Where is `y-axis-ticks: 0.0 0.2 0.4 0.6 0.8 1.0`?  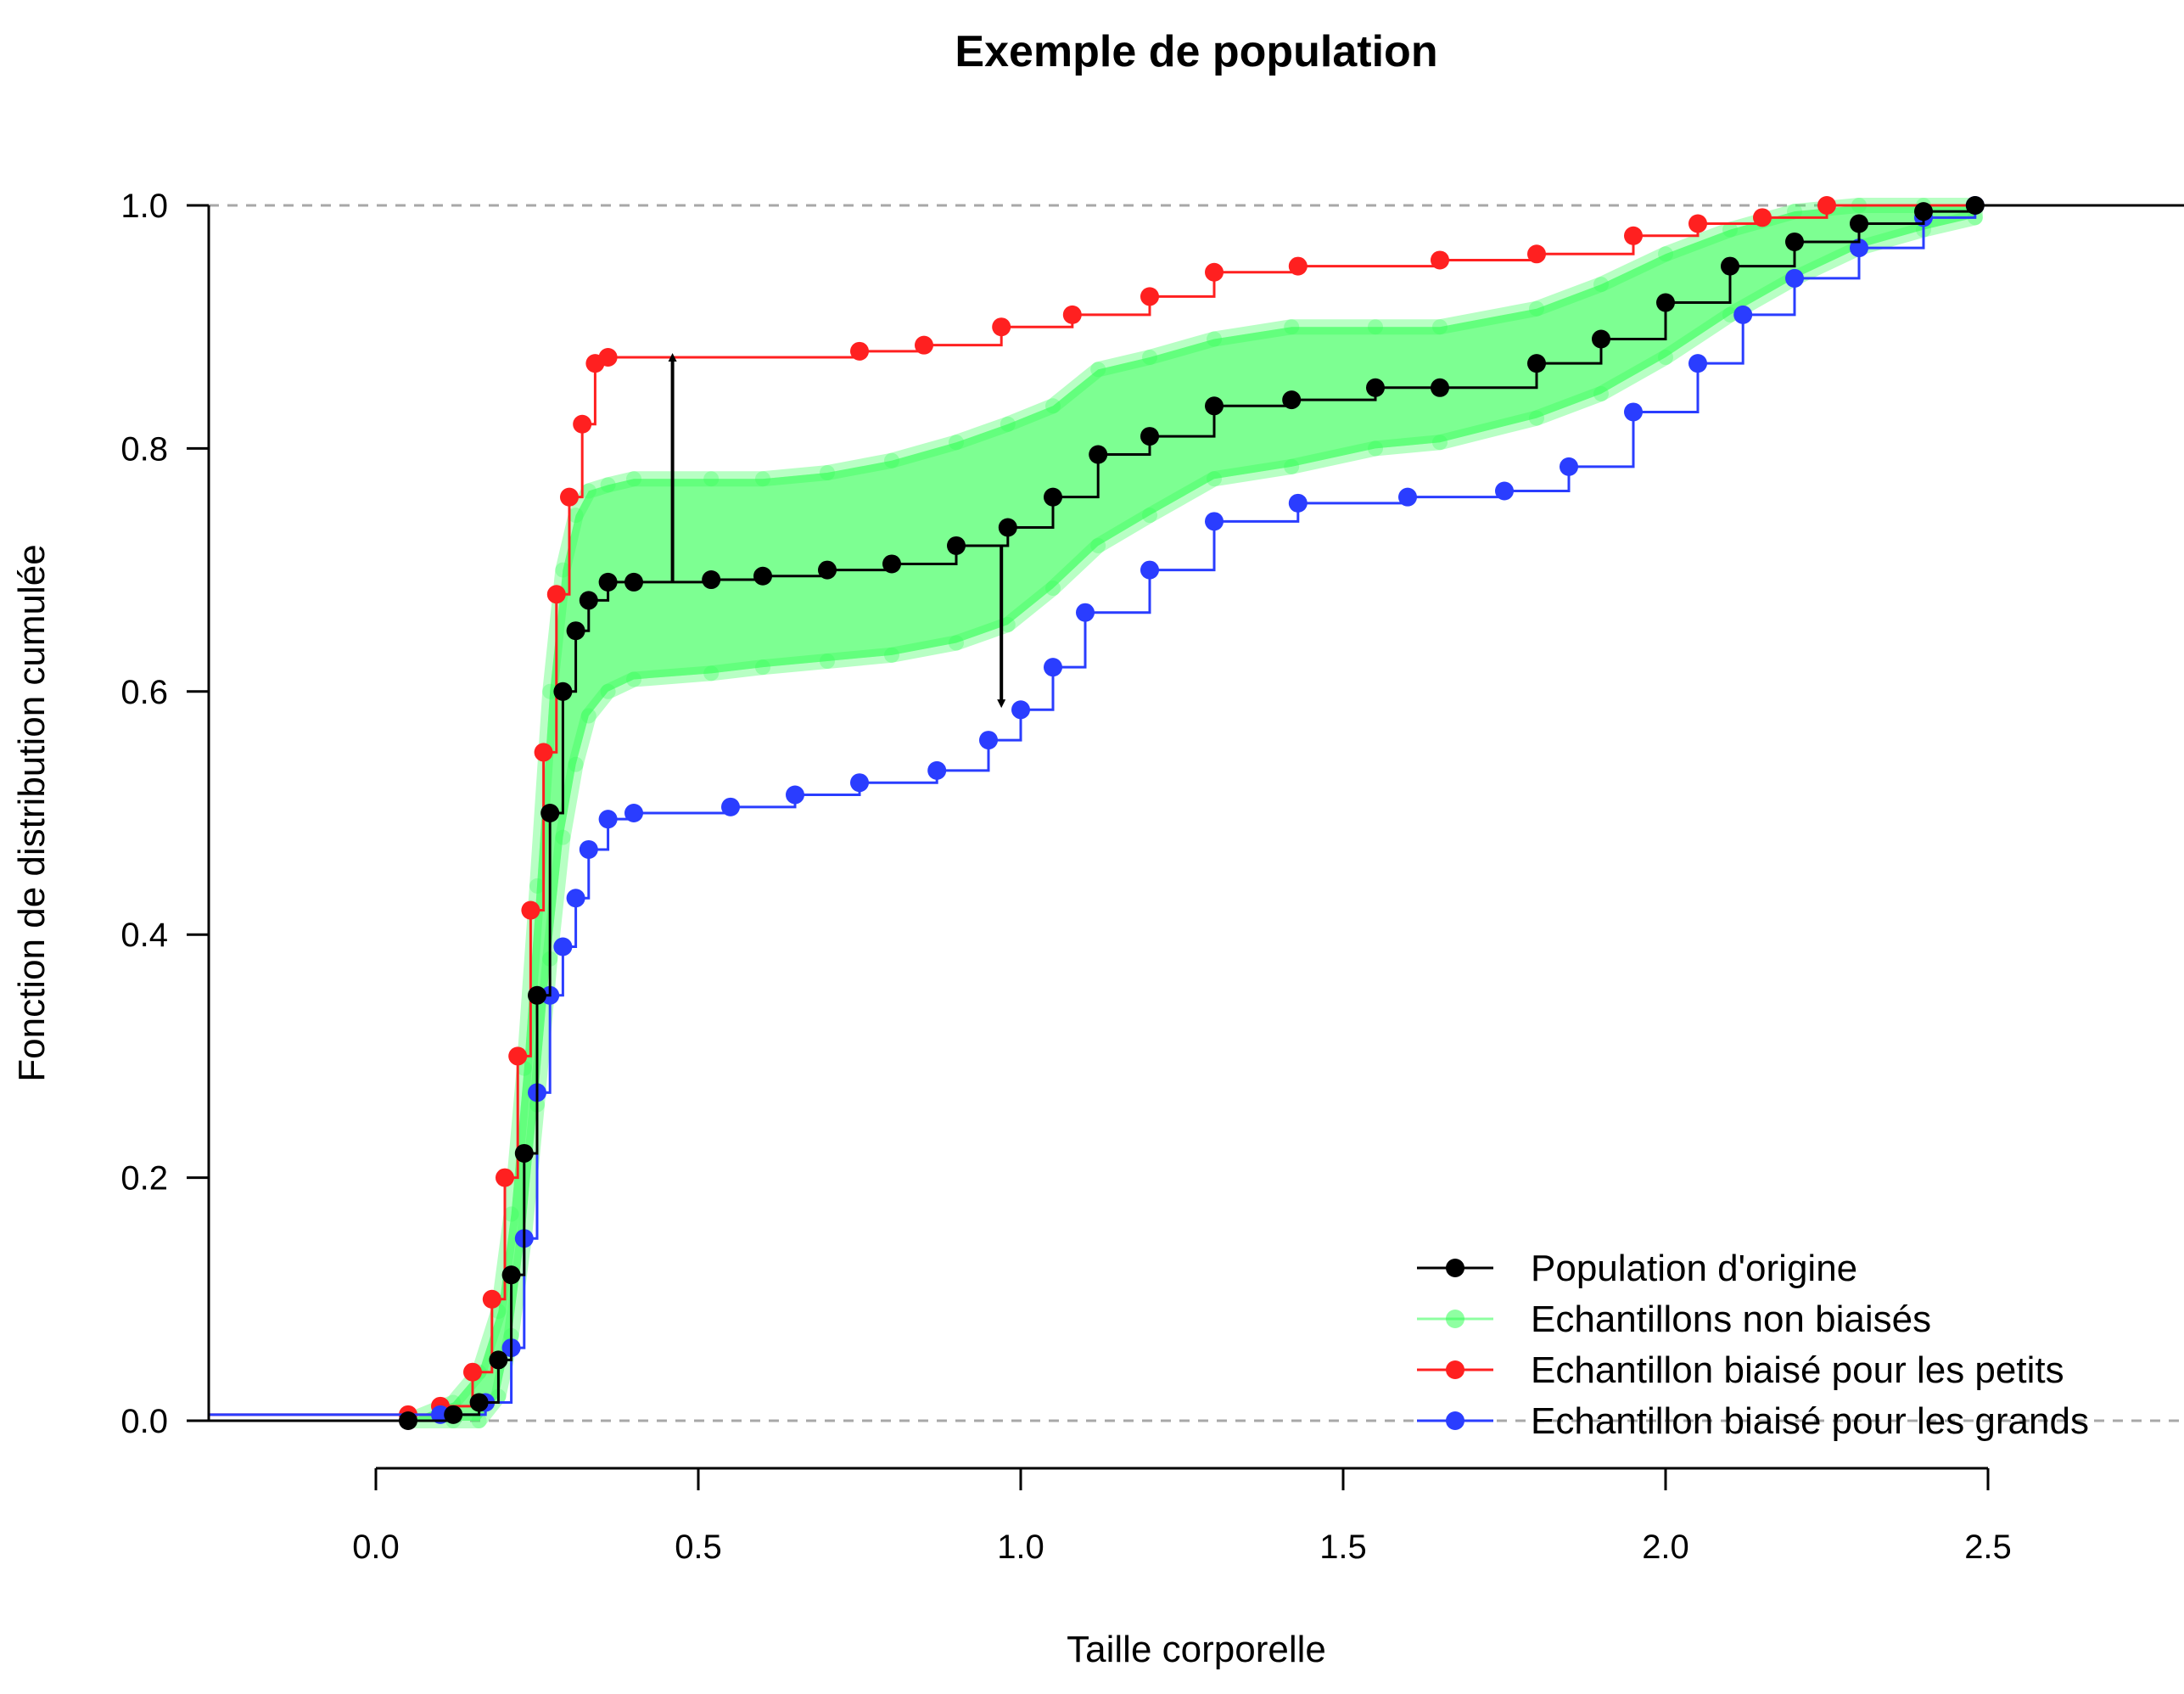 y-axis-ticks: 0.0 0.2 0.4 0.6 0.8 1.0 is located at coordinates (164, 814).